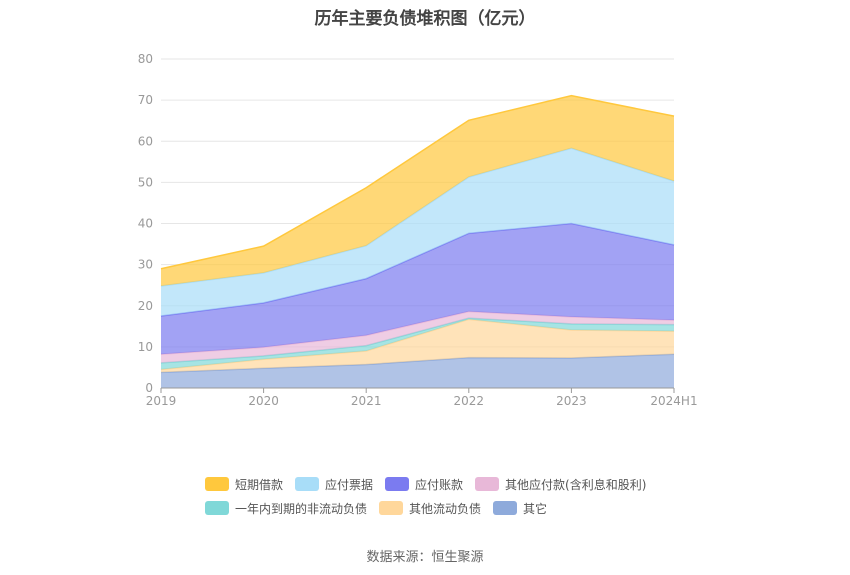 The image size is (850, 575). What do you see at coordinates (469, 401) in the screenshot?
I see `x-tick-label: 2022` at bounding box center [469, 401].